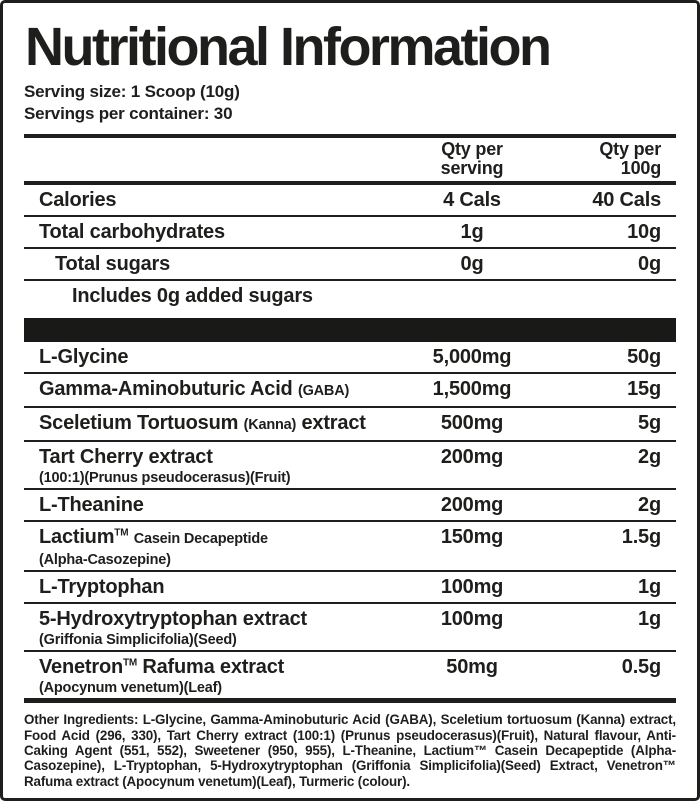  I want to click on row-label-cell: Sceletium Tortuosum (Kanna) extract, so click(210, 424).